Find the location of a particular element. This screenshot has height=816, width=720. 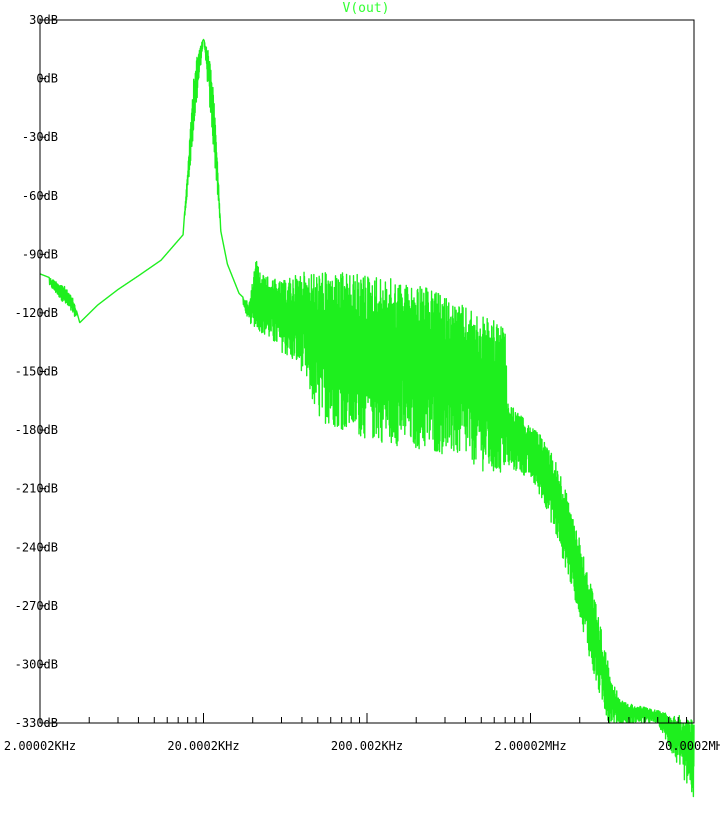

y-tick-label: -210dB is located at coordinates (36, 489).